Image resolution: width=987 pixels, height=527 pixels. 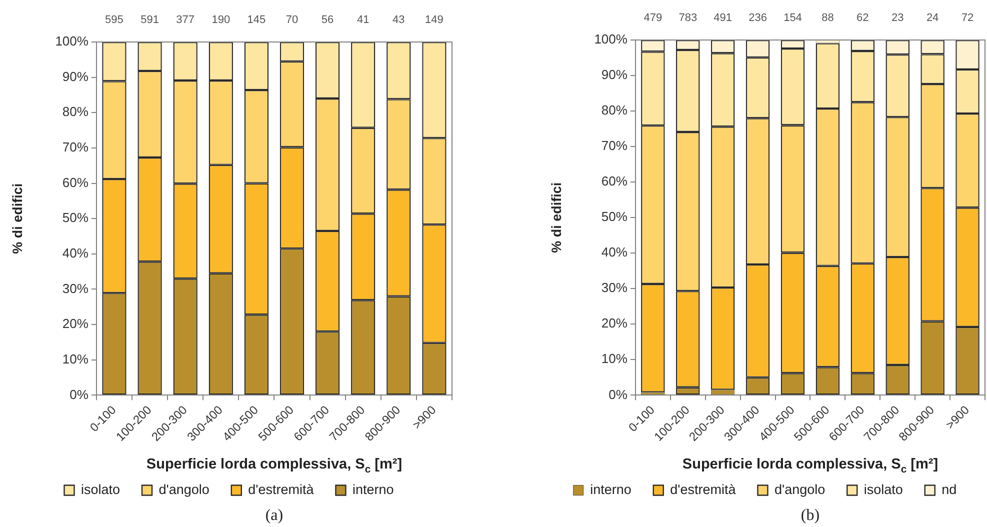 What do you see at coordinates (398, 20) in the screenshot?
I see `text: 43` at bounding box center [398, 20].